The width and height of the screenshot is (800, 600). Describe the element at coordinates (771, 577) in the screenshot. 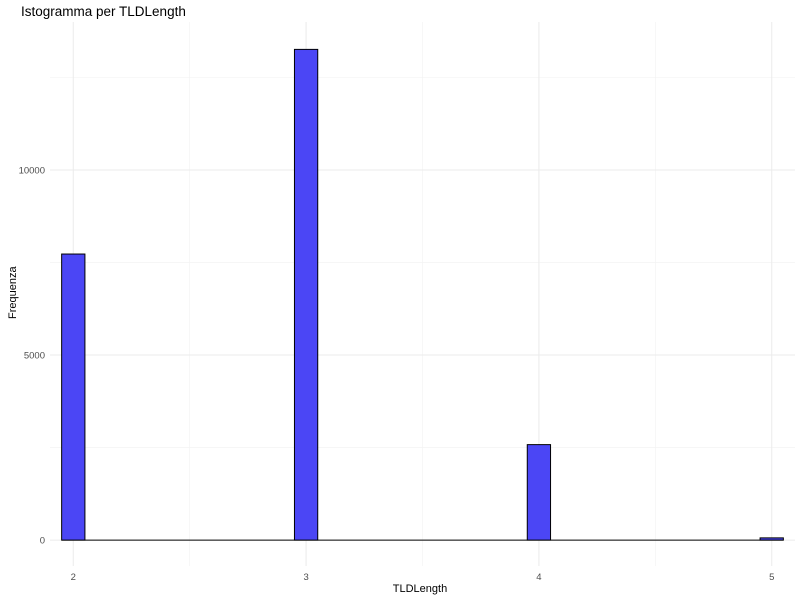

I see `x-tick-label: 5` at that location.